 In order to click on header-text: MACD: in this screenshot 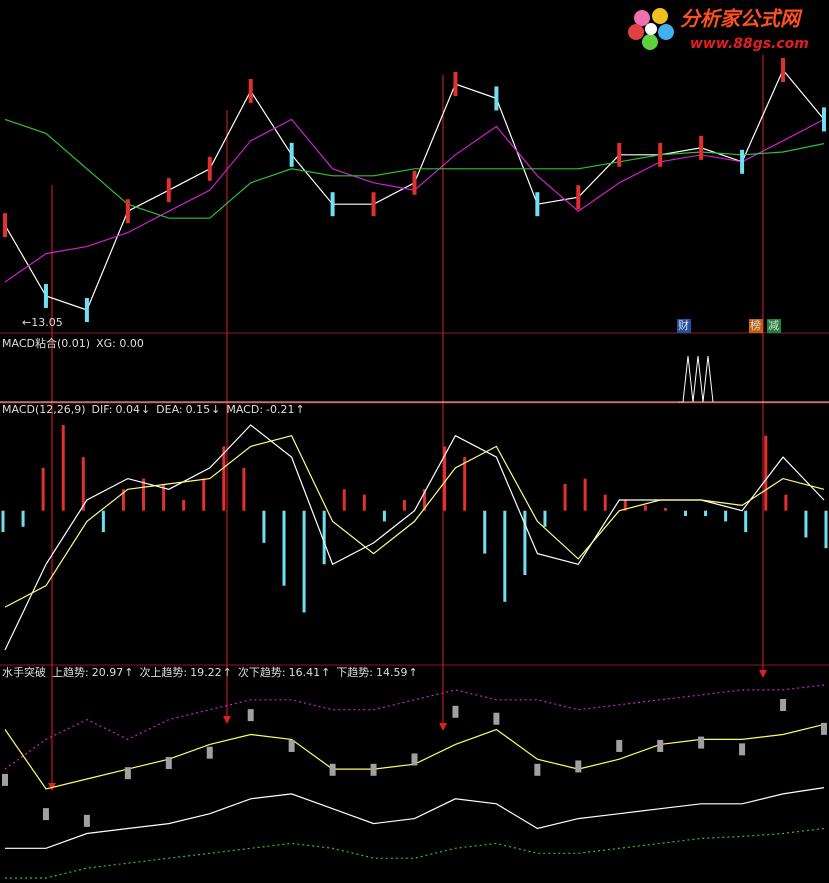, I will do `click(244, 409)`.